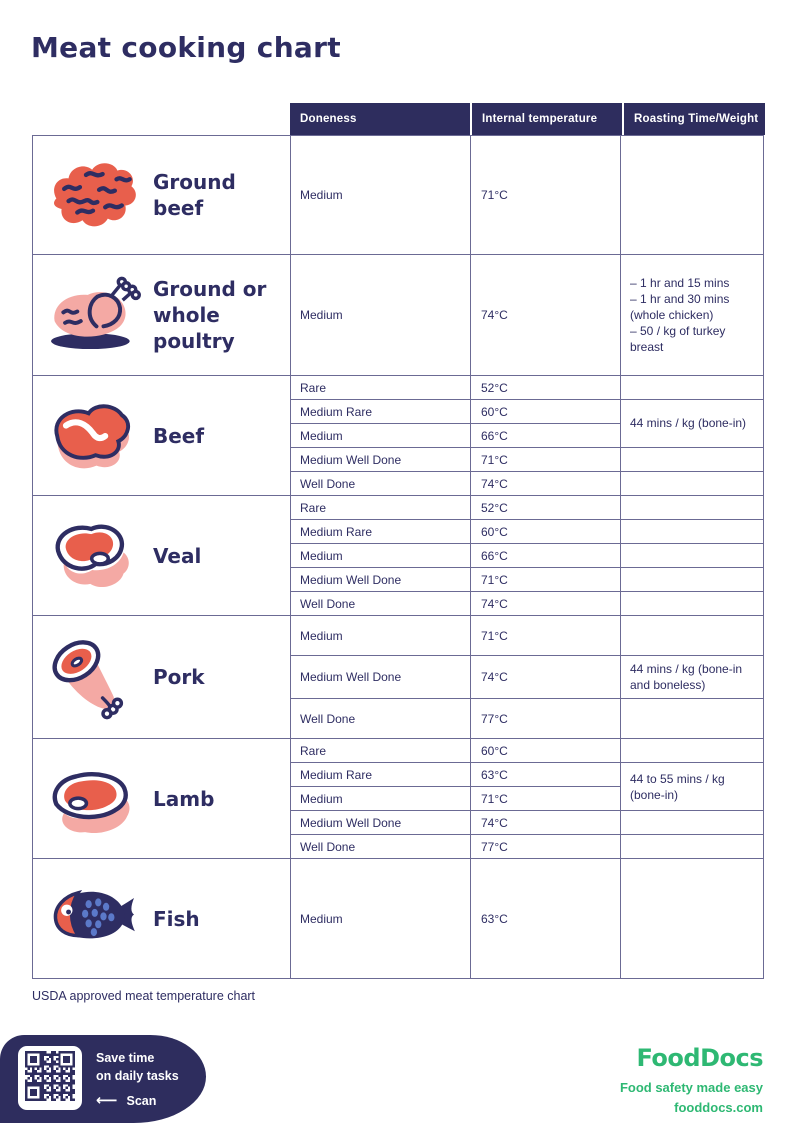 The image size is (794, 1123). I want to click on scan-row: ⟵ Scan, so click(126, 1100).